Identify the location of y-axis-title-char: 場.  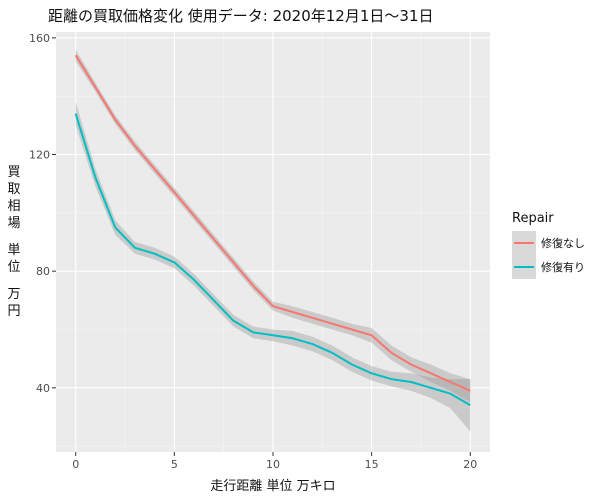
(13, 223).